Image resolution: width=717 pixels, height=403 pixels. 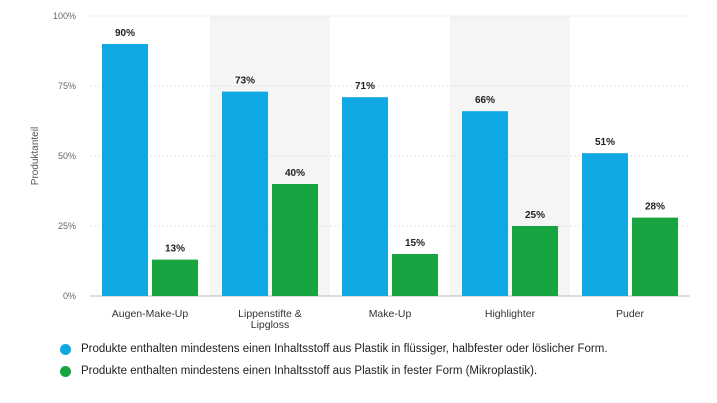 What do you see at coordinates (630, 314) in the screenshot?
I see `x-tick-label: Puder` at bounding box center [630, 314].